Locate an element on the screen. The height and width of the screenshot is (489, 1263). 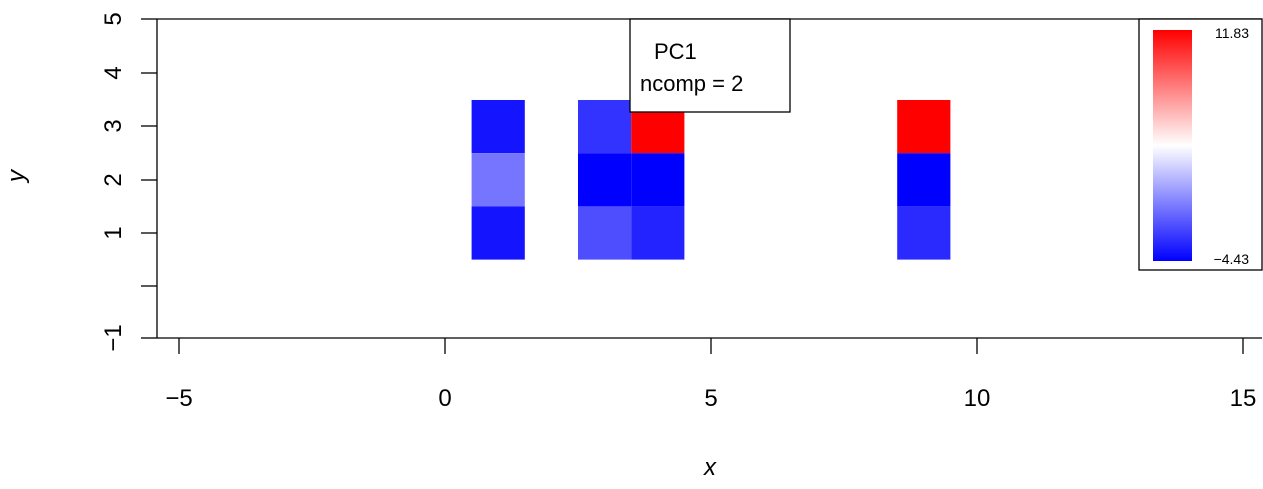
colorbar-min-label: −4.43 is located at coordinates (1232, 259).